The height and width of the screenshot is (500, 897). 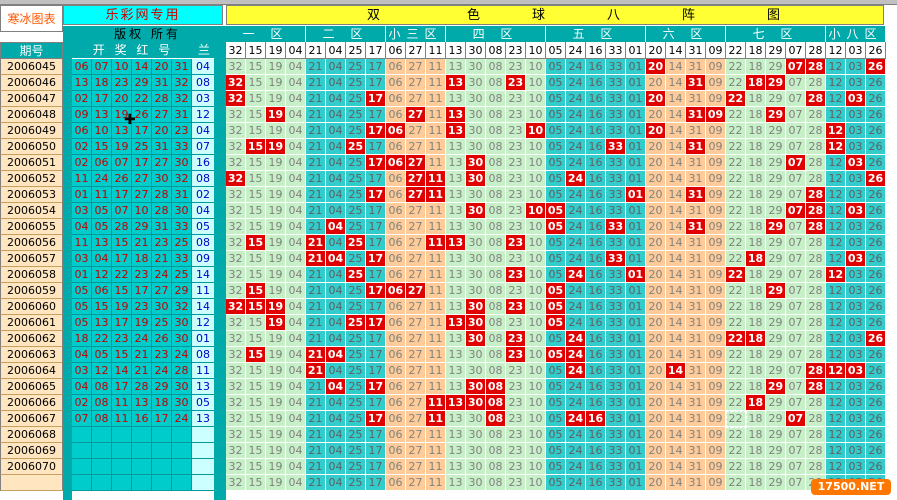 What do you see at coordinates (476, 211) in the screenshot?
I see `hit-number-cell: 30` at bounding box center [476, 211].